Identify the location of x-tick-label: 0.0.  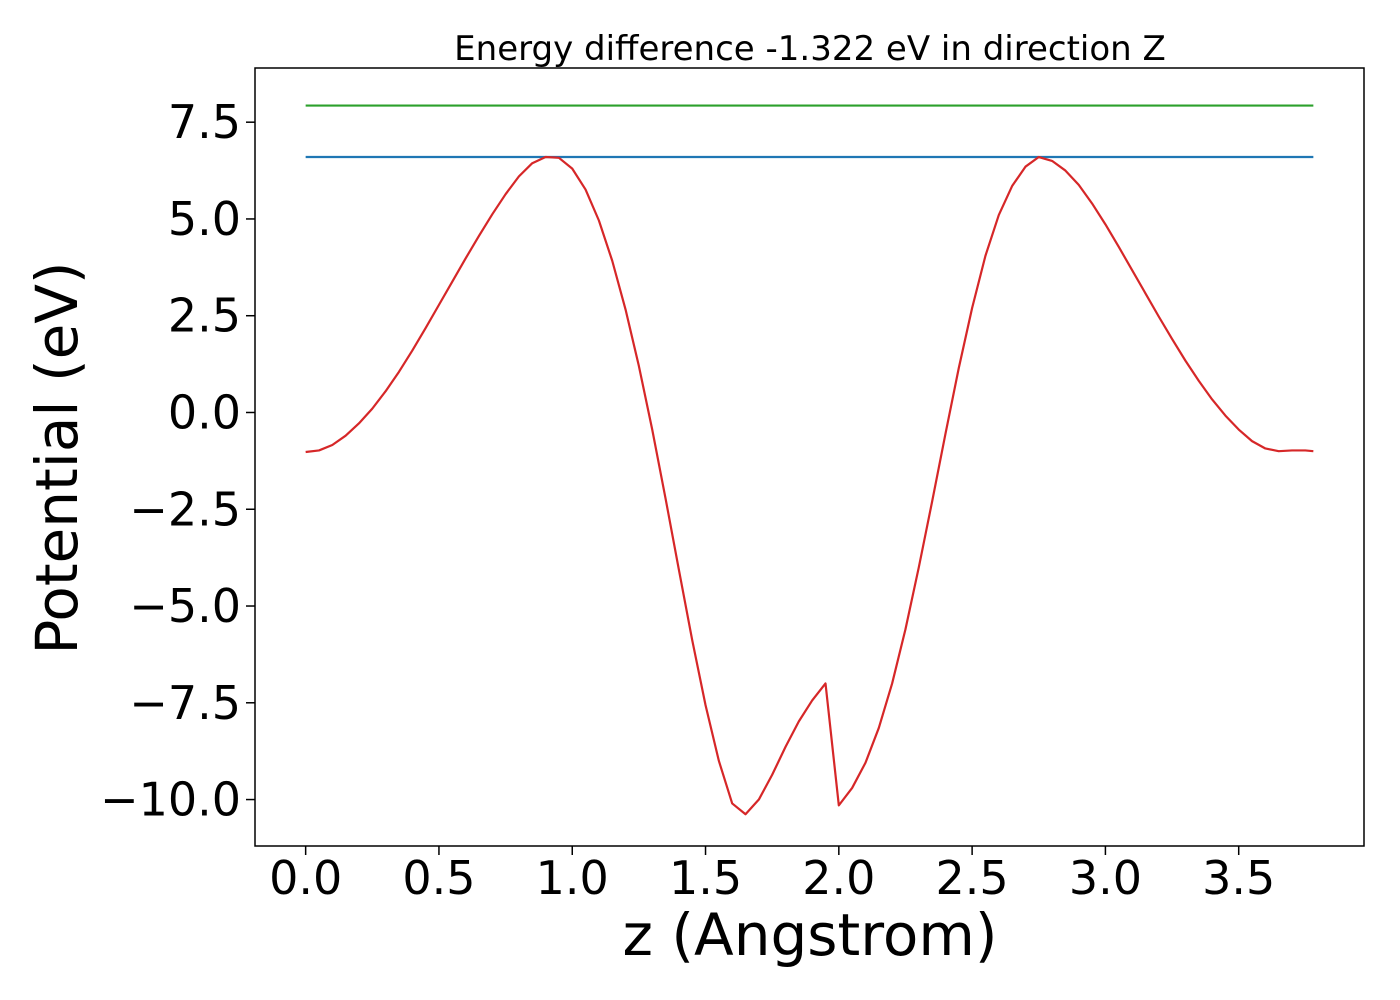
(305, 878).